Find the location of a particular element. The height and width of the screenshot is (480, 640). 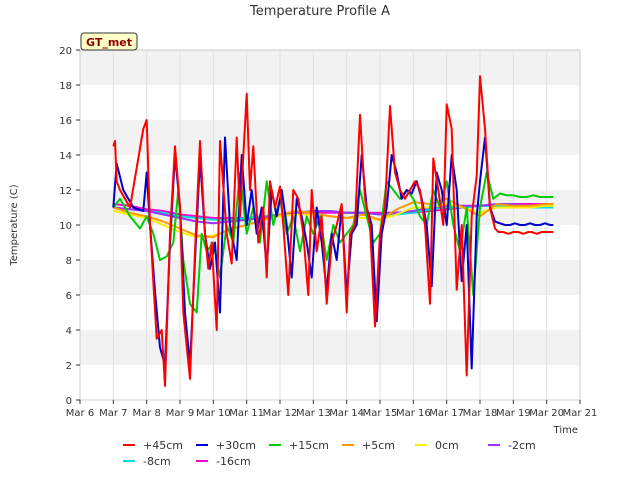

x-tick-label: Mar 15 is located at coordinates (380, 413).